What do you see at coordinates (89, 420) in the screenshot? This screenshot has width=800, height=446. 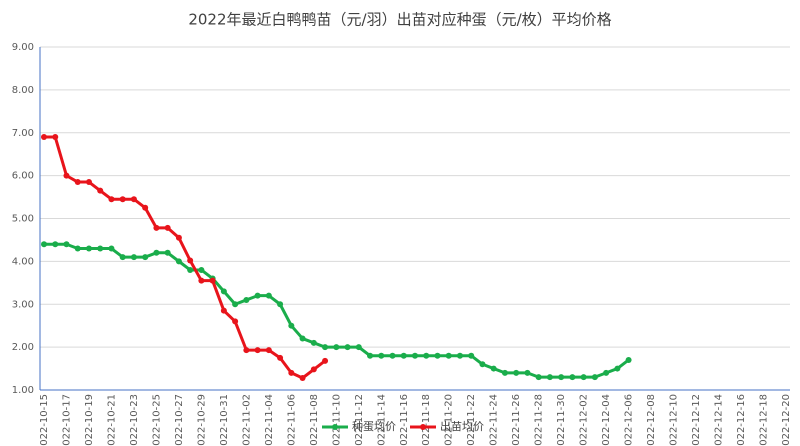 I see `x-tick-label: 2022-10-19` at bounding box center [89, 420].